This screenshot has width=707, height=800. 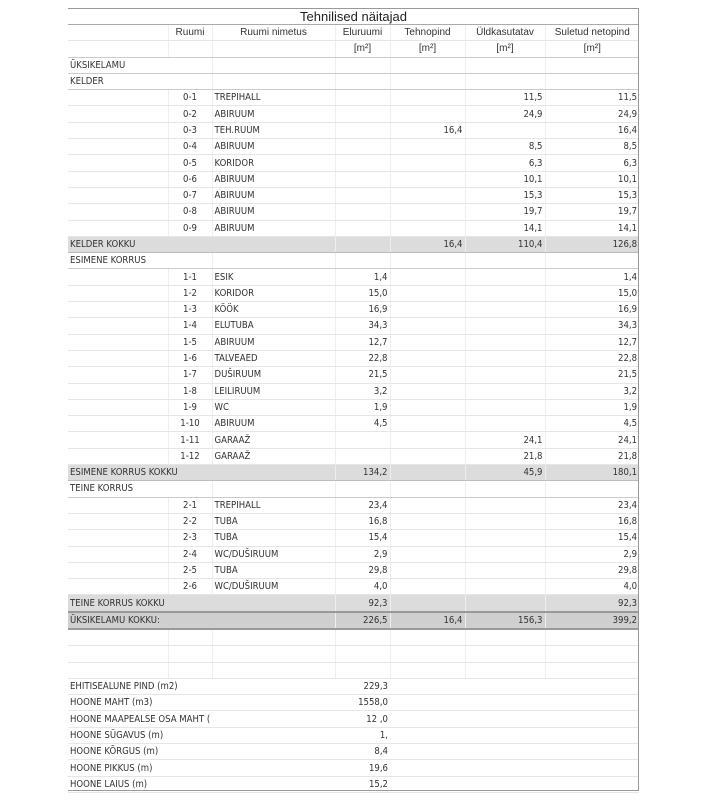 I want to click on suletud-value: 3,2, so click(x=592, y=391).